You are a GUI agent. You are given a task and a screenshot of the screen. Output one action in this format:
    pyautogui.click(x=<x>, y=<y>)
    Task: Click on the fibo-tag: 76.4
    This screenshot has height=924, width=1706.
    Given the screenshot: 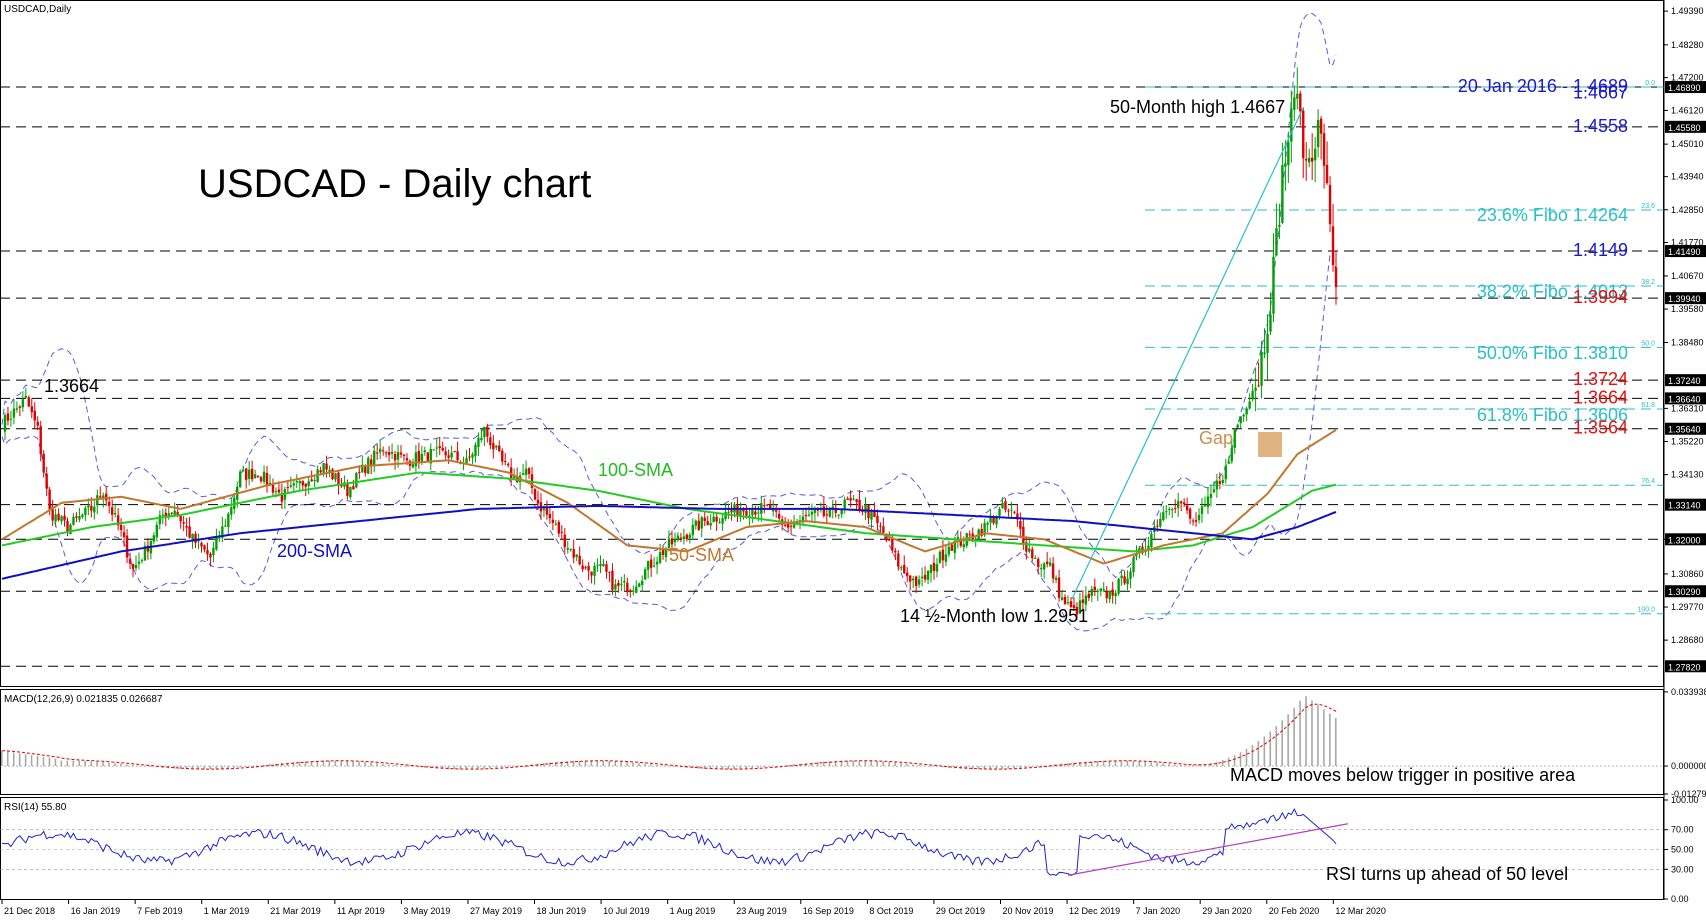 What is the action you would take?
    pyautogui.click(x=1648, y=481)
    